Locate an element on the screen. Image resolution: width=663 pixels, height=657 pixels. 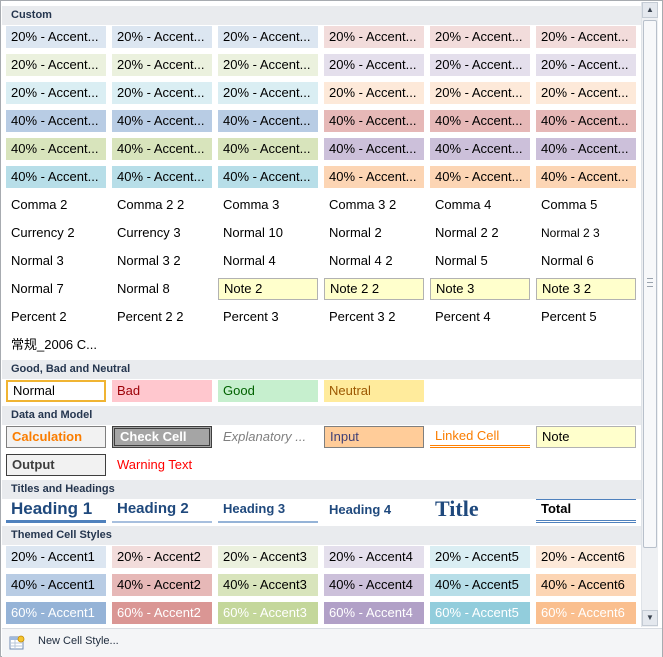
style-cell-themed: 40% - Accent3 is located at coordinates (268, 585).